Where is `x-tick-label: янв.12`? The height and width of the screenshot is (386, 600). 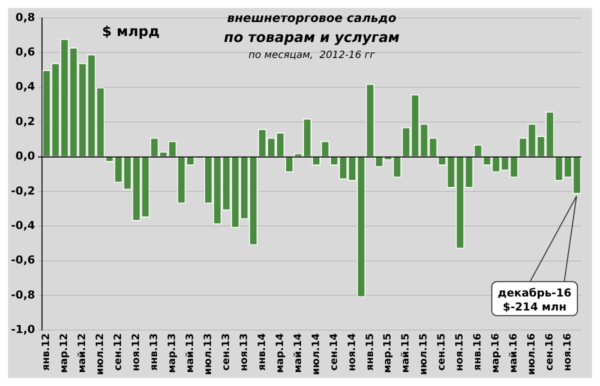 x-tick-label: янв.12 is located at coordinates (46, 352).